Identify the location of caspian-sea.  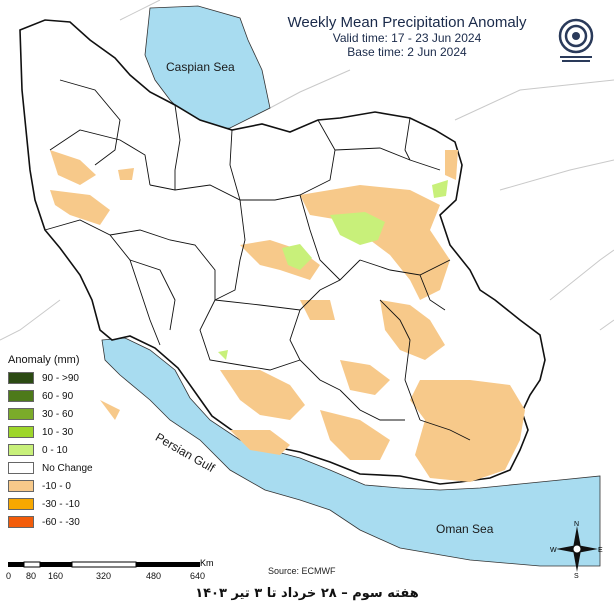
(207, 68).